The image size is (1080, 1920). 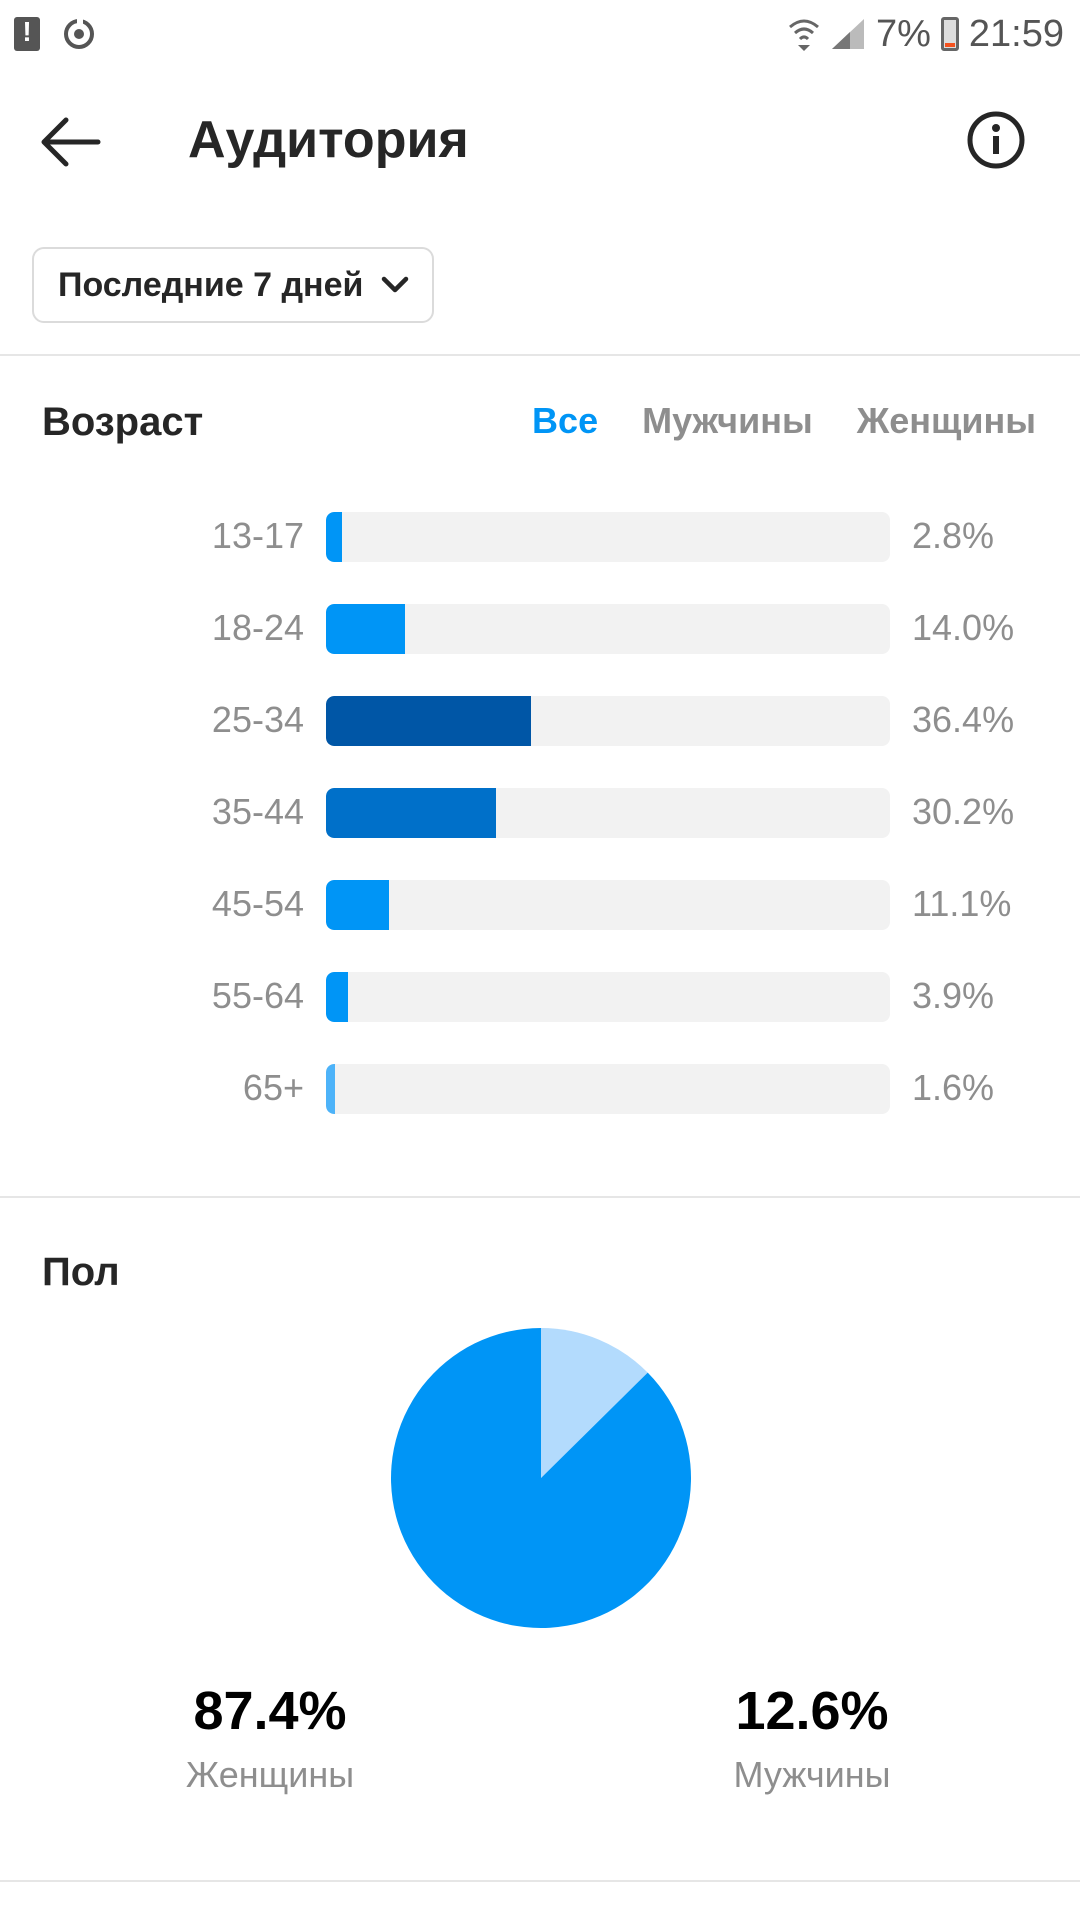 I want to click on age-row: 45-54 11.1%, so click(x=540, y=924).